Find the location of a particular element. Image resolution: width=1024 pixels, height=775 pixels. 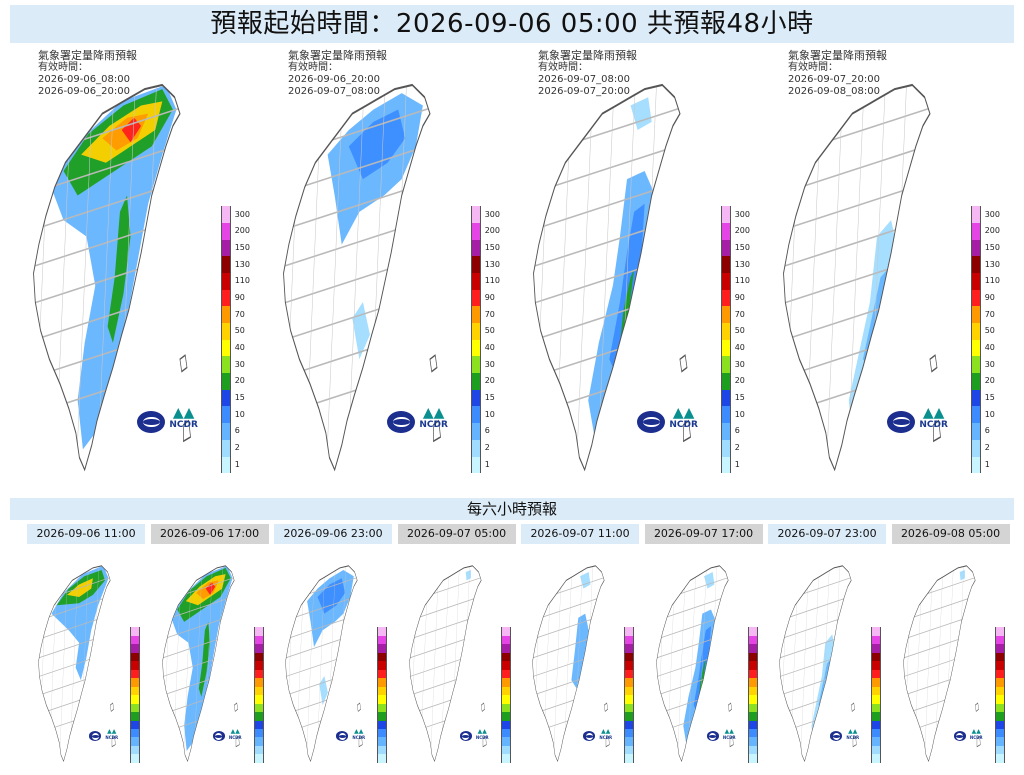

legend-level-label: 110 is located at coordinates (242, 281).